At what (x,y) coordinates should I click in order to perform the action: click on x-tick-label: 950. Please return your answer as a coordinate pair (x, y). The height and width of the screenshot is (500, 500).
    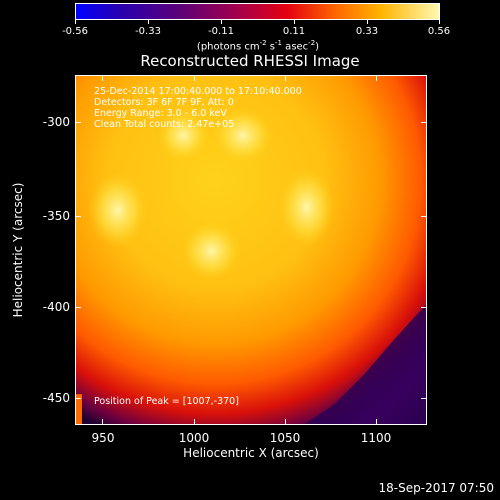
    Looking at the image, I should click on (103, 438).